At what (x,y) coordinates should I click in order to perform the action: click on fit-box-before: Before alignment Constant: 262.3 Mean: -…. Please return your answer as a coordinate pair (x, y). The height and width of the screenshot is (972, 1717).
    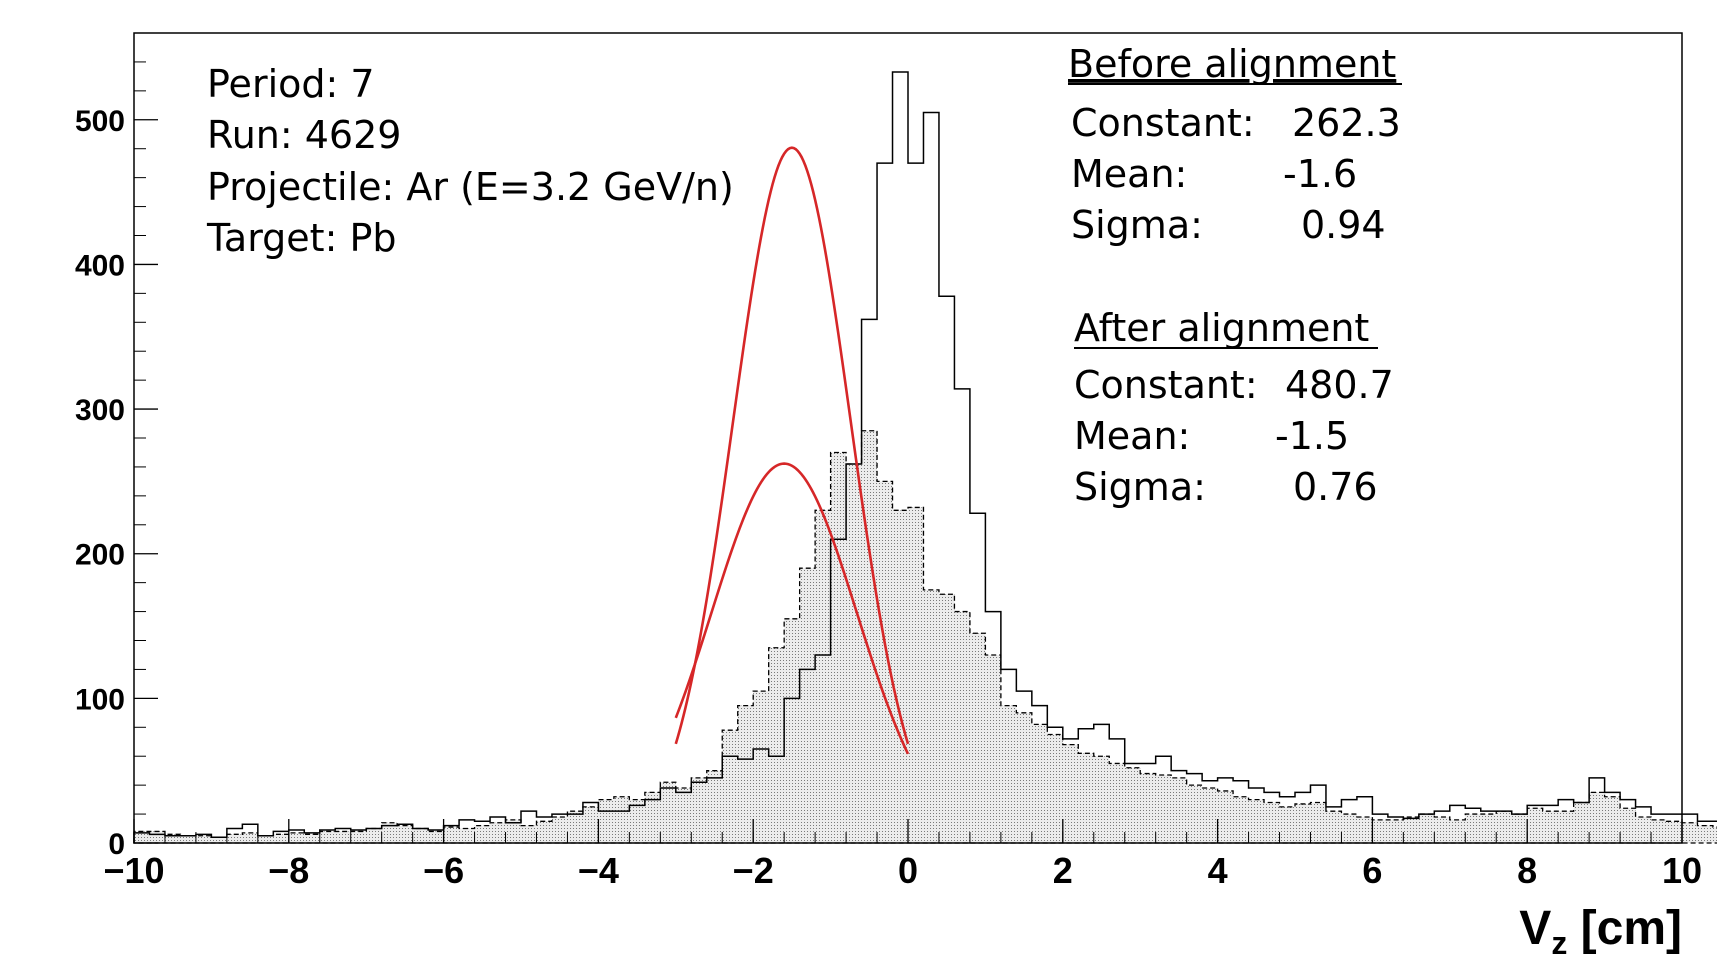
    Looking at the image, I should click on (1235, 144).